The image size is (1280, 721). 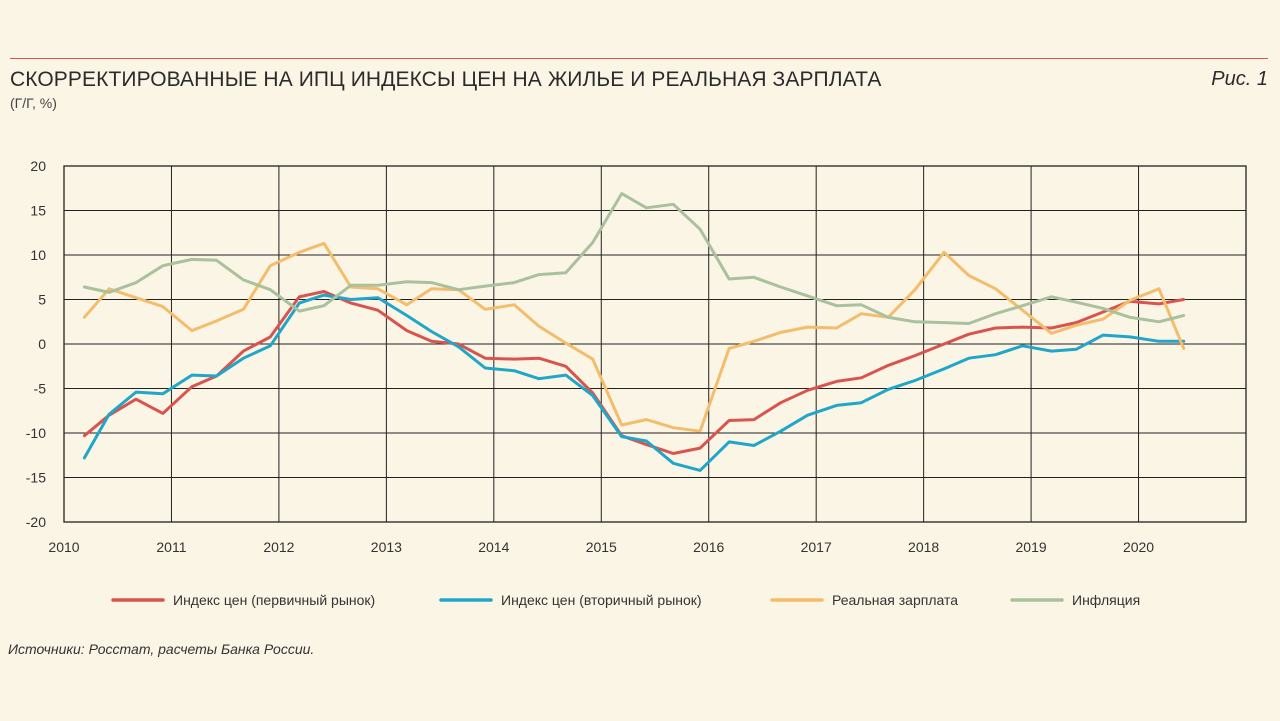 What do you see at coordinates (895, 600) in the screenshot?
I see `legend-label-3: Реальная зарплата` at bounding box center [895, 600].